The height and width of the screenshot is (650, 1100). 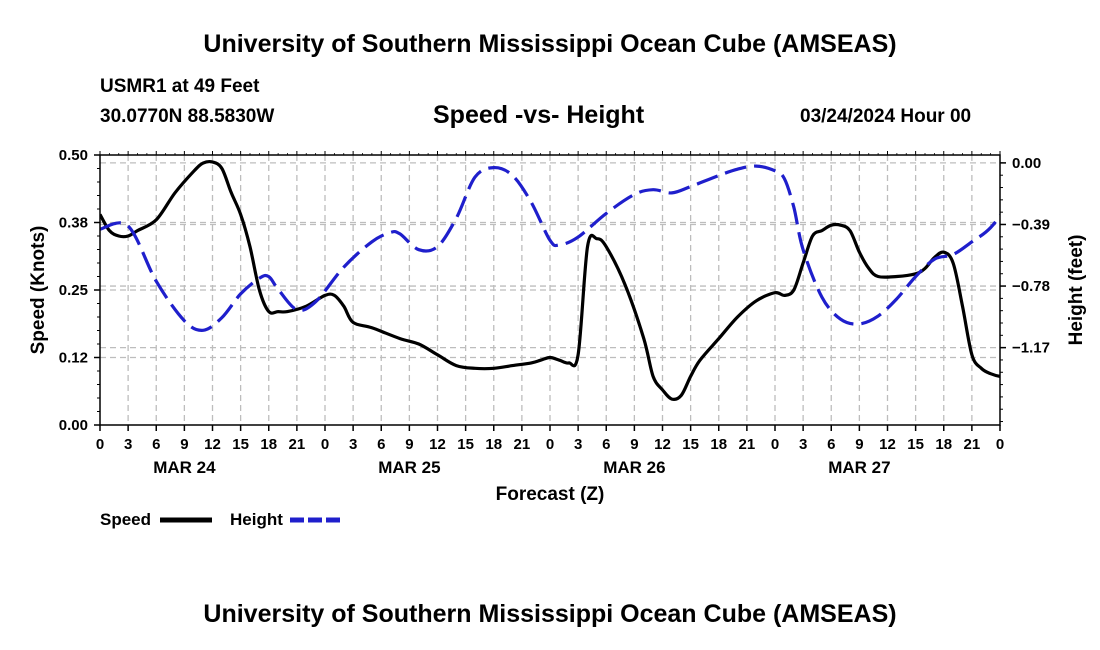 What do you see at coordinates (73, 223) in the screenshot?
I see `left-tick-label: 0.38` at bounding box center [73, 223].